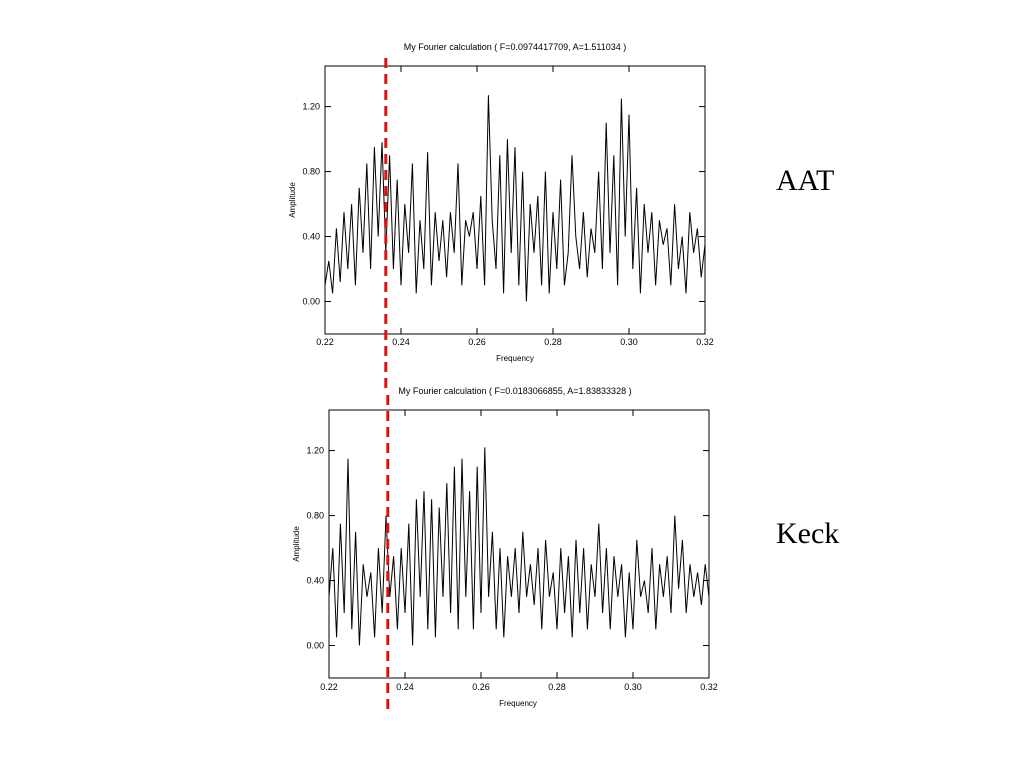 The image size is (1024, 768). I want to click on keck-y-tick-label: 1.20, so click(315, 451).